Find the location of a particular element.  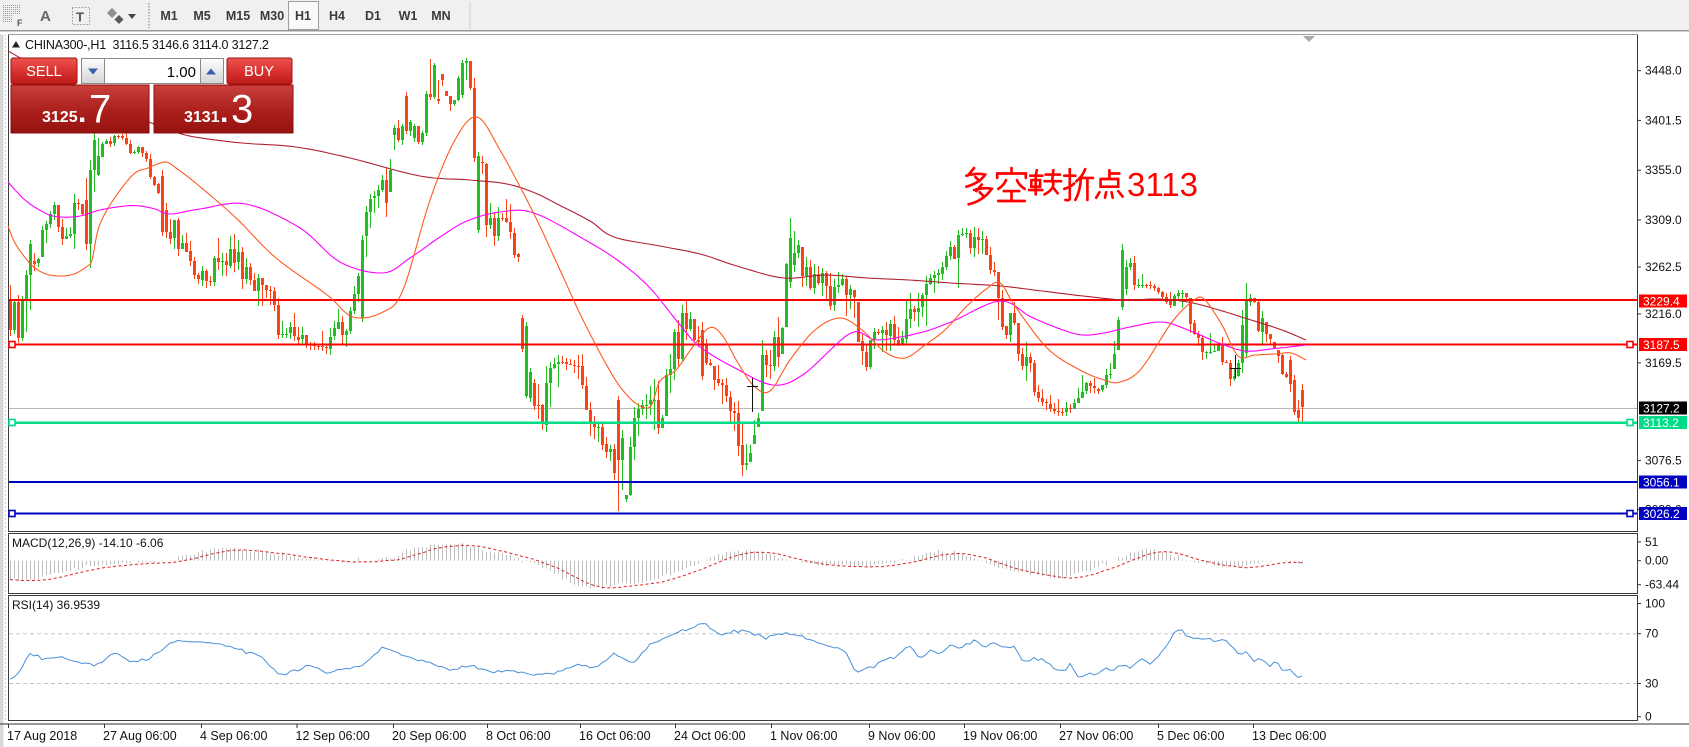

svg-text: 3076.5 is located at coordinates (1663, 461).